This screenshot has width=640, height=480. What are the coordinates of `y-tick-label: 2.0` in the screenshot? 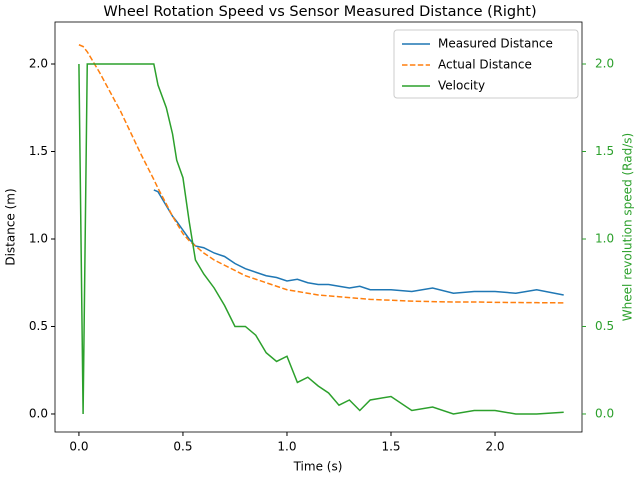 It's located at (38, 63).